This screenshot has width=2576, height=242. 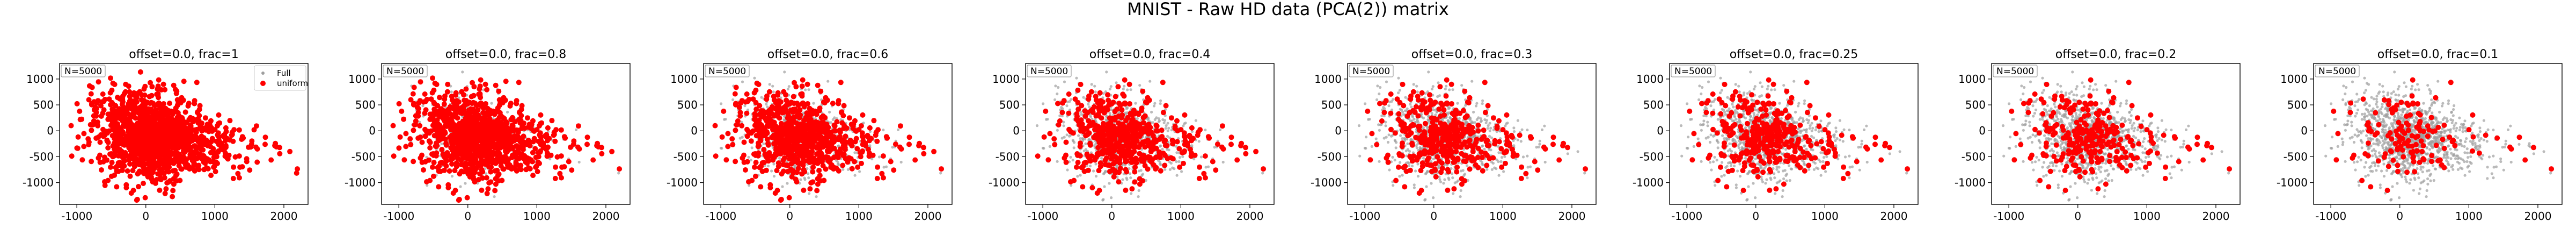 What do you see at coordinates (183, 54) in the screenshot?
I see `subplot-title: offset=0.0, frac=1` at bounding box center [183, 54].